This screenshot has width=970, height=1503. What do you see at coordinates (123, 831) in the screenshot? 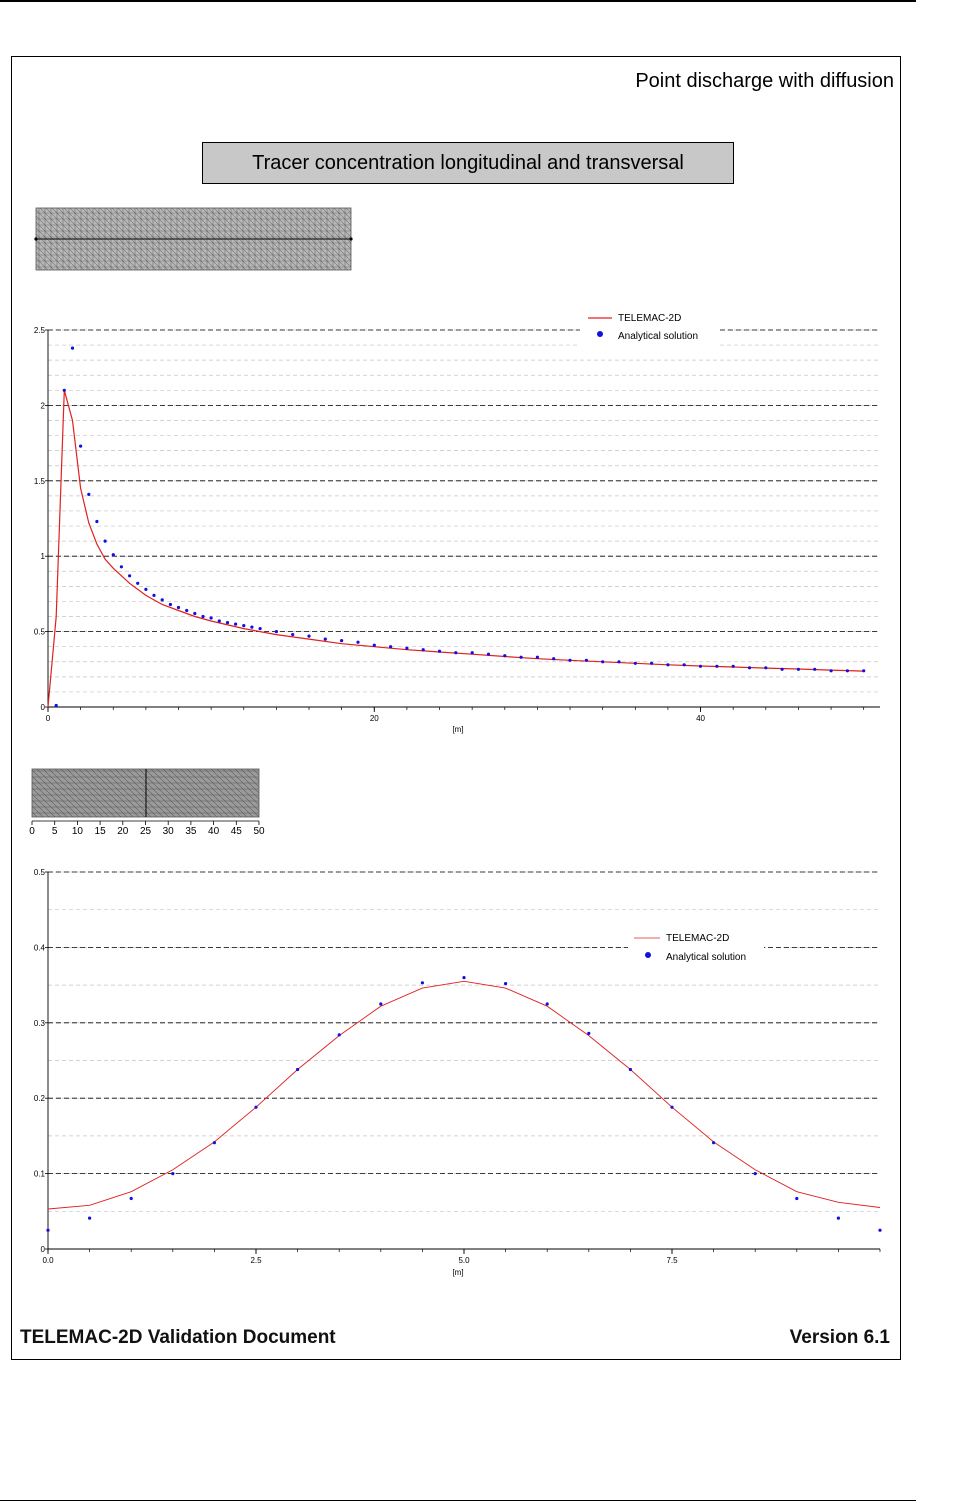
I see `mesh-tick-label: 20` at bounding box center [123, 831].